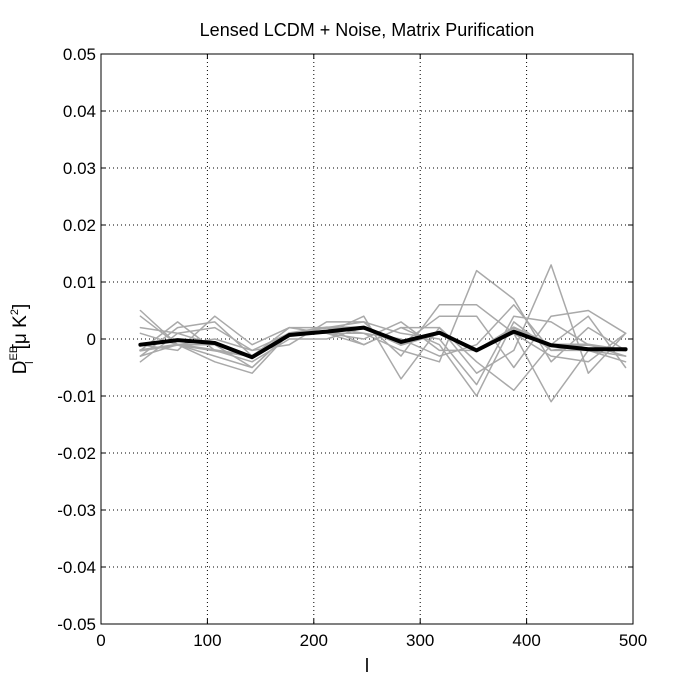  What do you see at coordinates (79, 111) in the screenshot?
I see `y-tick-label: 0.04` at bounding box center [79, 111].